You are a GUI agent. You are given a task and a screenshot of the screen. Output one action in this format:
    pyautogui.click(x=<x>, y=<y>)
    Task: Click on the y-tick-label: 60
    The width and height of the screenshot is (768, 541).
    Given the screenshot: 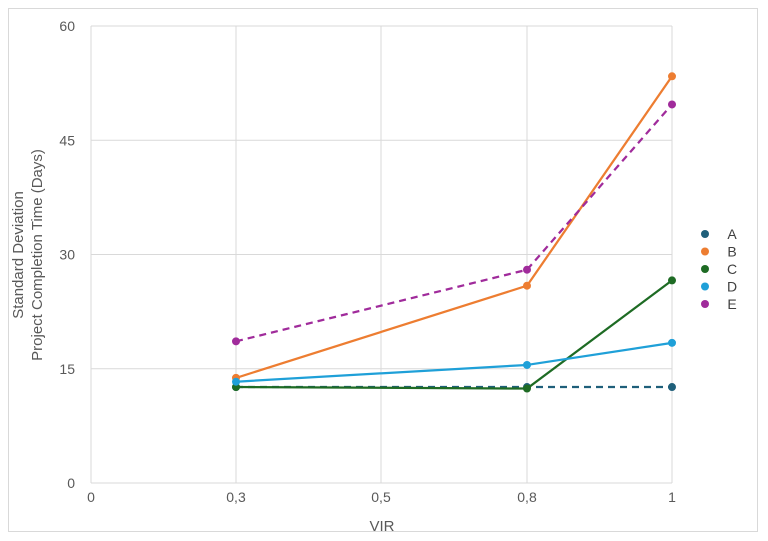 What is the action you would take?
    pyautogui.click(x=67, y=26)
    